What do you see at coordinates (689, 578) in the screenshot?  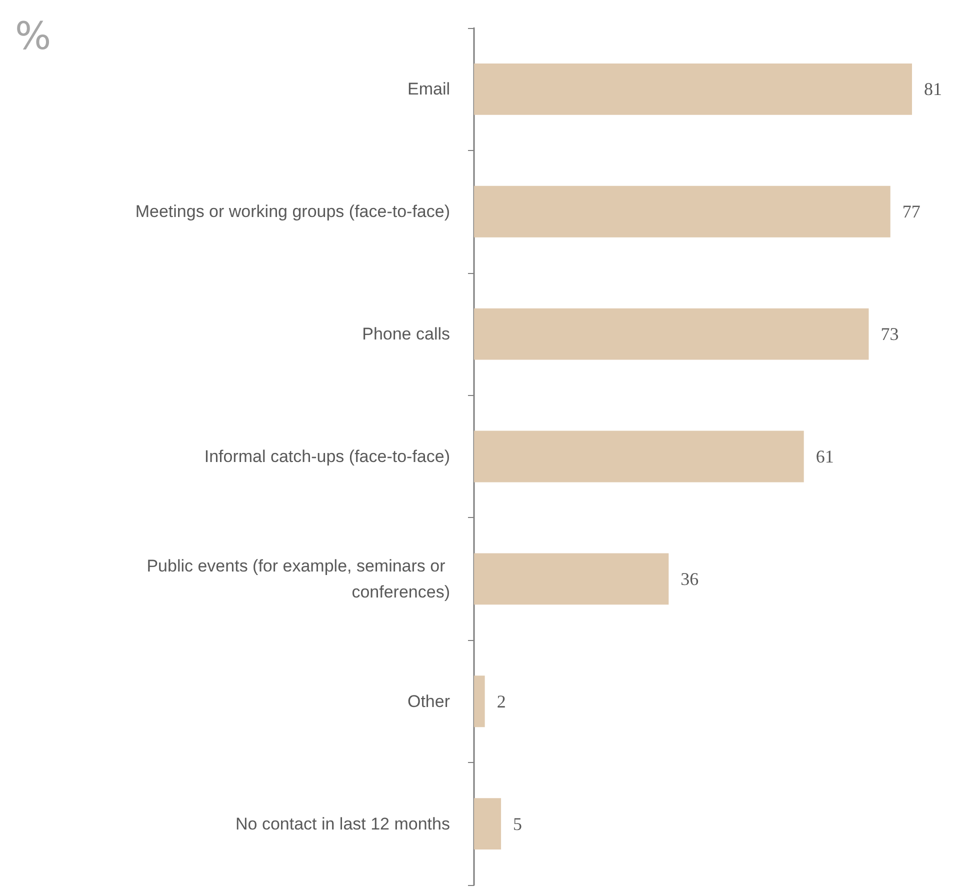 I see `data-label: 36` at bounding box center [689, 578].